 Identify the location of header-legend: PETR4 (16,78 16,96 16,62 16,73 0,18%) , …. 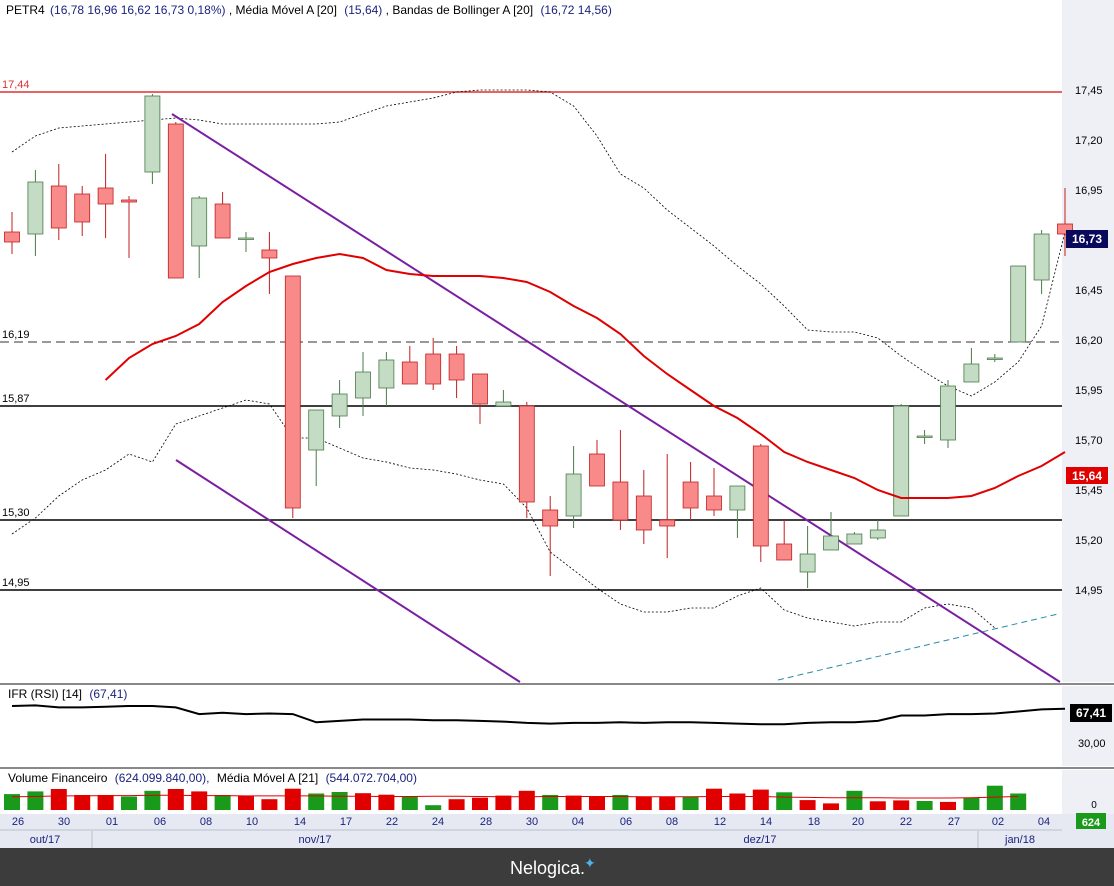
(309, 10).